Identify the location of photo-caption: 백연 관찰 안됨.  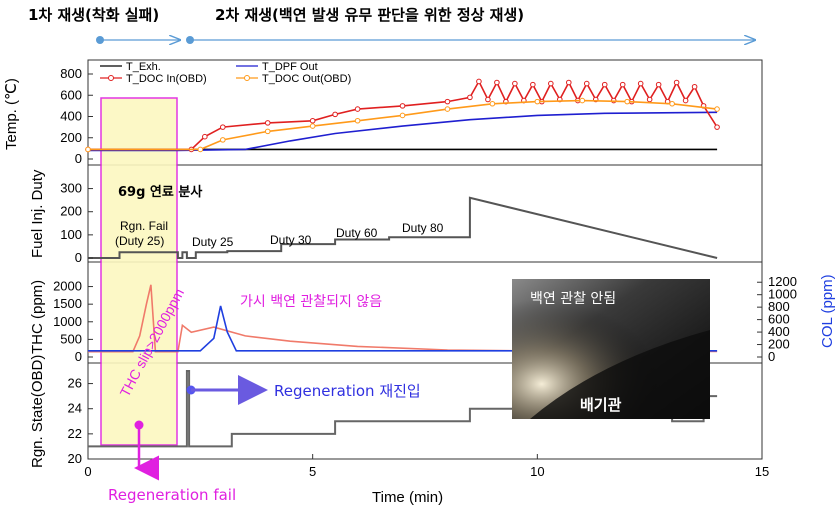
(573, 299).